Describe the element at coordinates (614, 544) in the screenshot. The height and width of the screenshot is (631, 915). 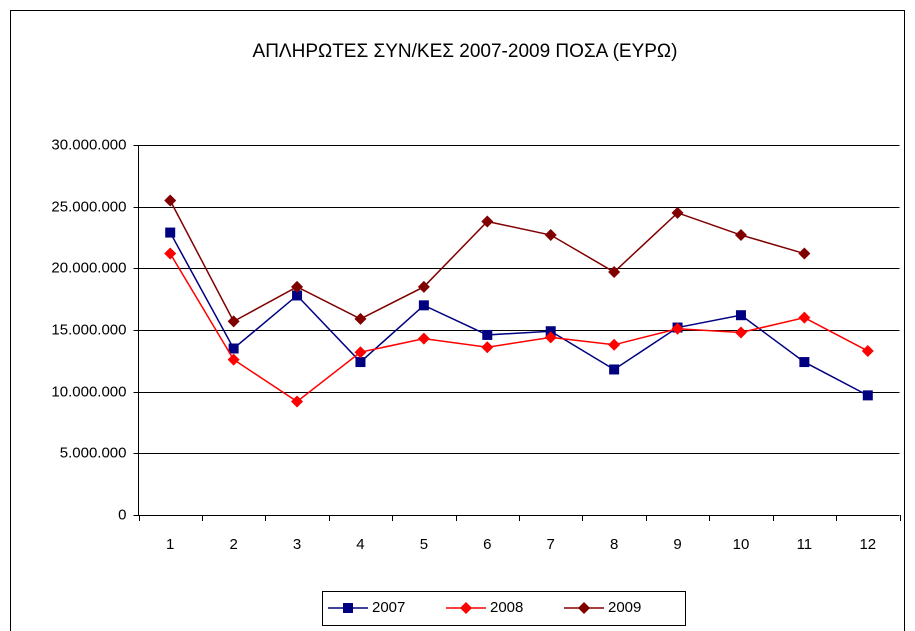
I see `x-tick-label: 8` at that location.